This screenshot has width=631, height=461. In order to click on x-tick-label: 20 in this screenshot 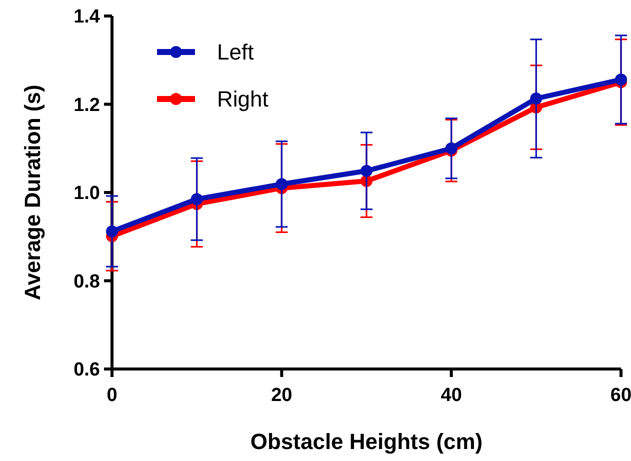, I will do `click(281, 395)`.